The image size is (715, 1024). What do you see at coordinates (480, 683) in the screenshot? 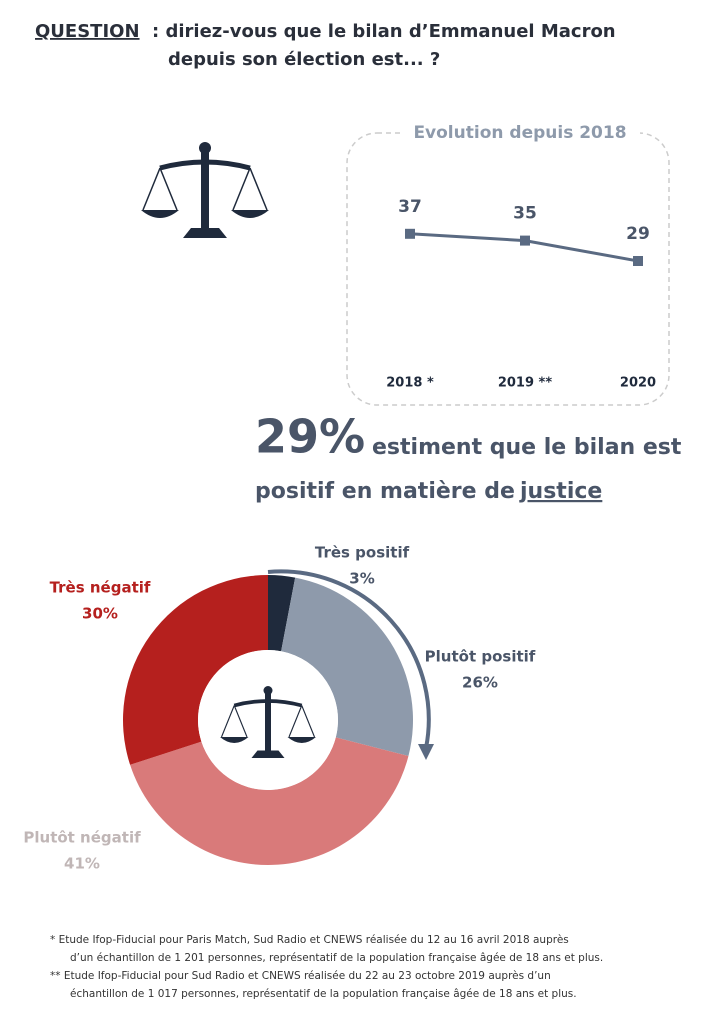
I see `slice-value: 26%` at bounding box center [480, 683].